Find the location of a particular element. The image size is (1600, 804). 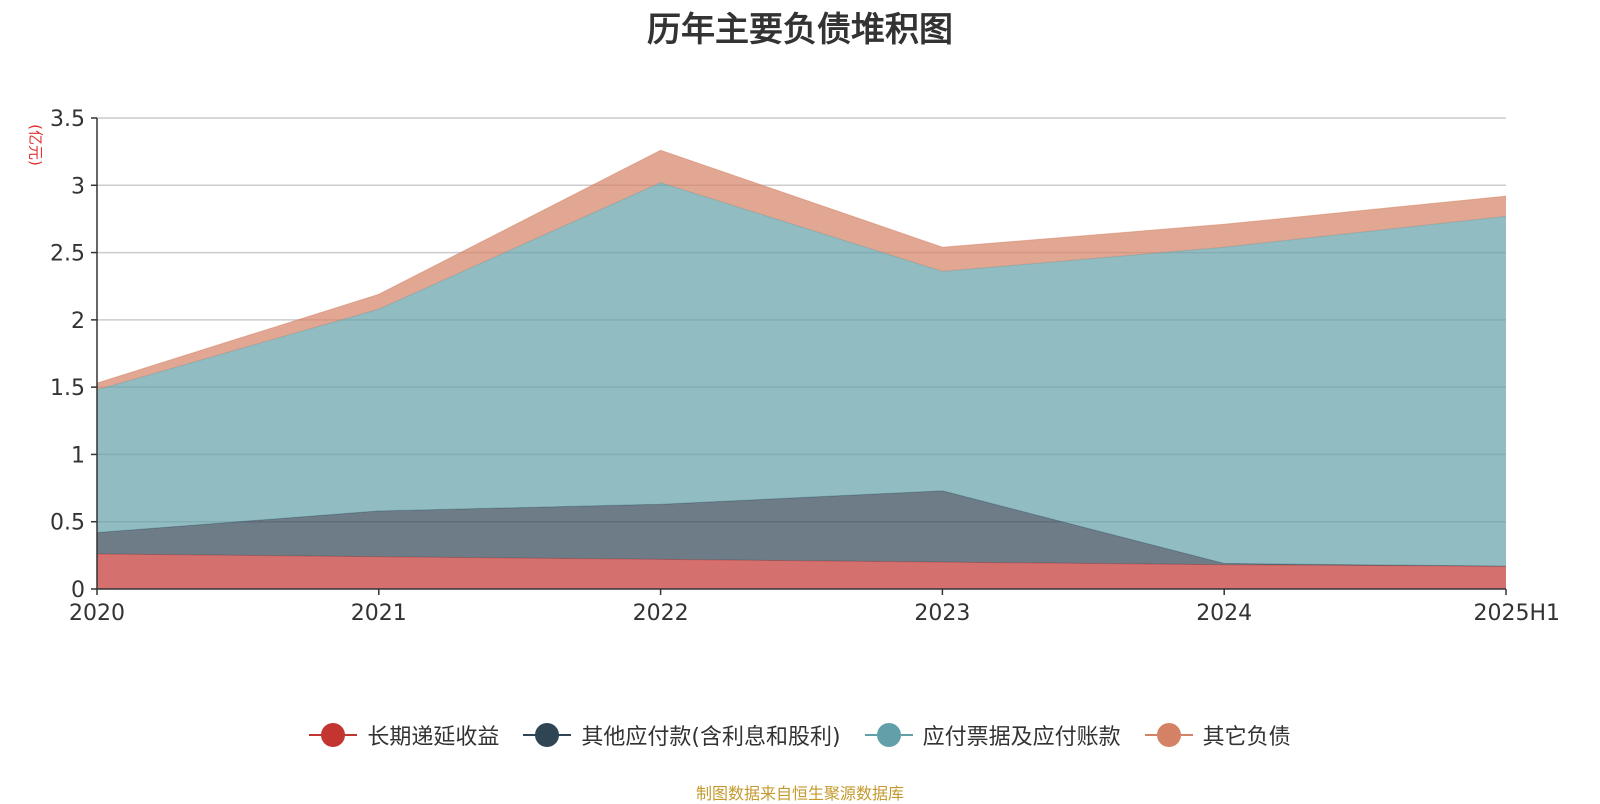

legend-label: 长期递延收益 is located at coordinates (433, 737).